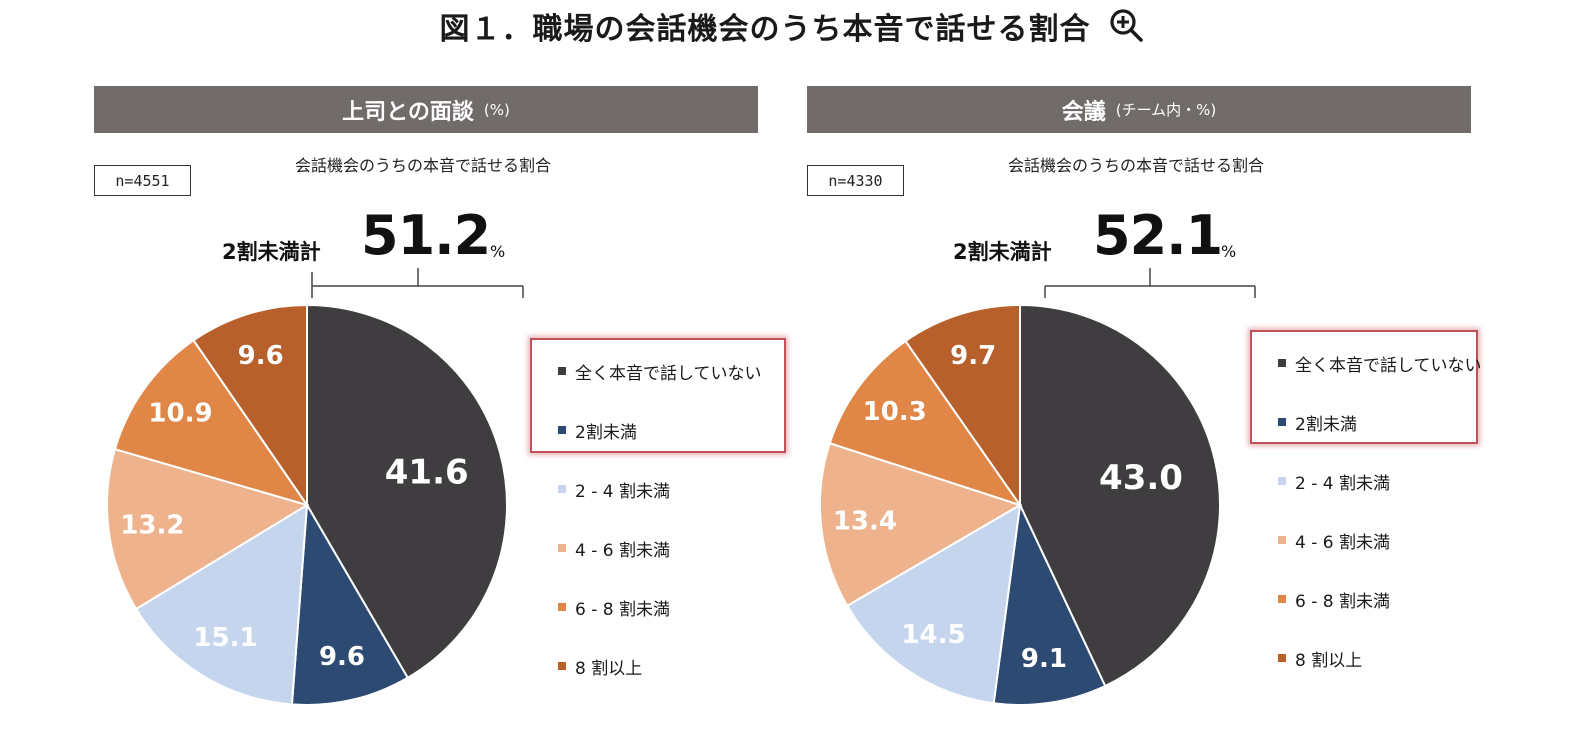 The image size is (1584, 738). I want to click on zoom-in-icon, so click(1127, 26).